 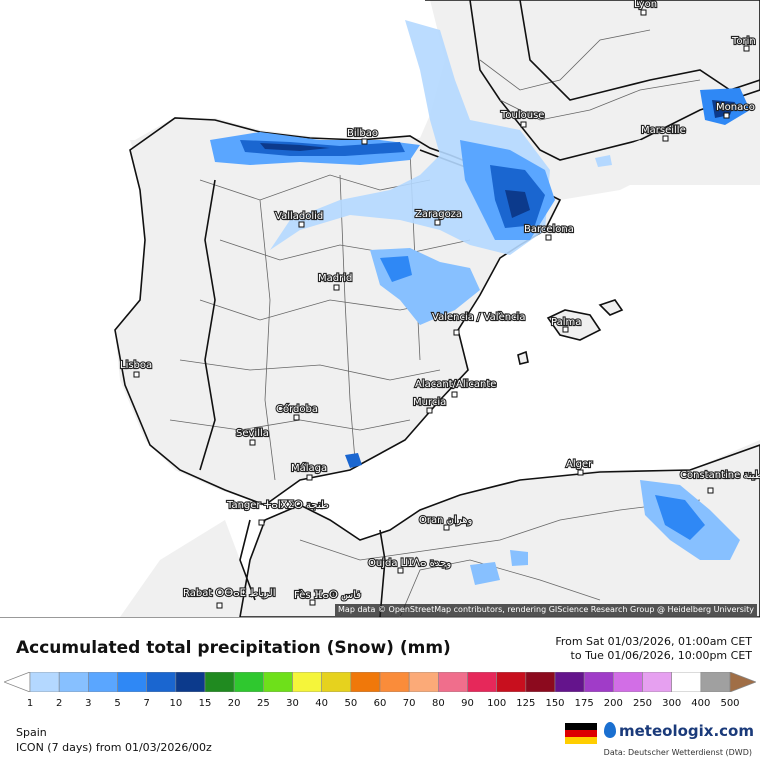 What do you see at coordinates (299, 216) in the screenshot?
I see `svg-text: Valladolid` at bounding box center [299, 216].